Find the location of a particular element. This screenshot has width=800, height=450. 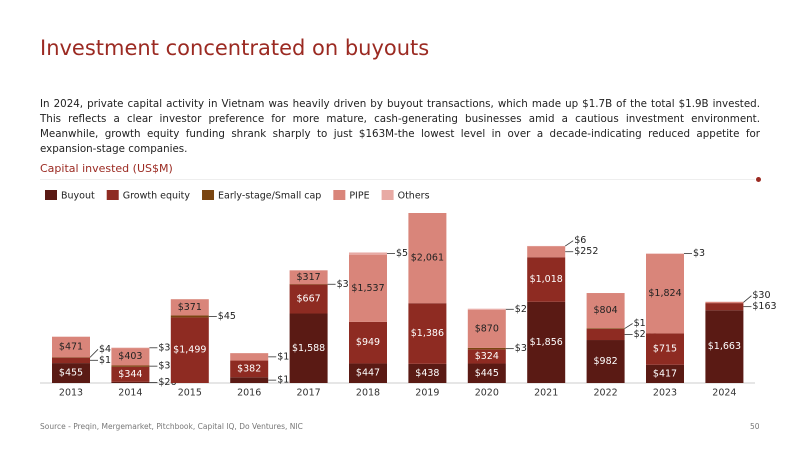

value-label: $253 is located at coordinates (646, 334).